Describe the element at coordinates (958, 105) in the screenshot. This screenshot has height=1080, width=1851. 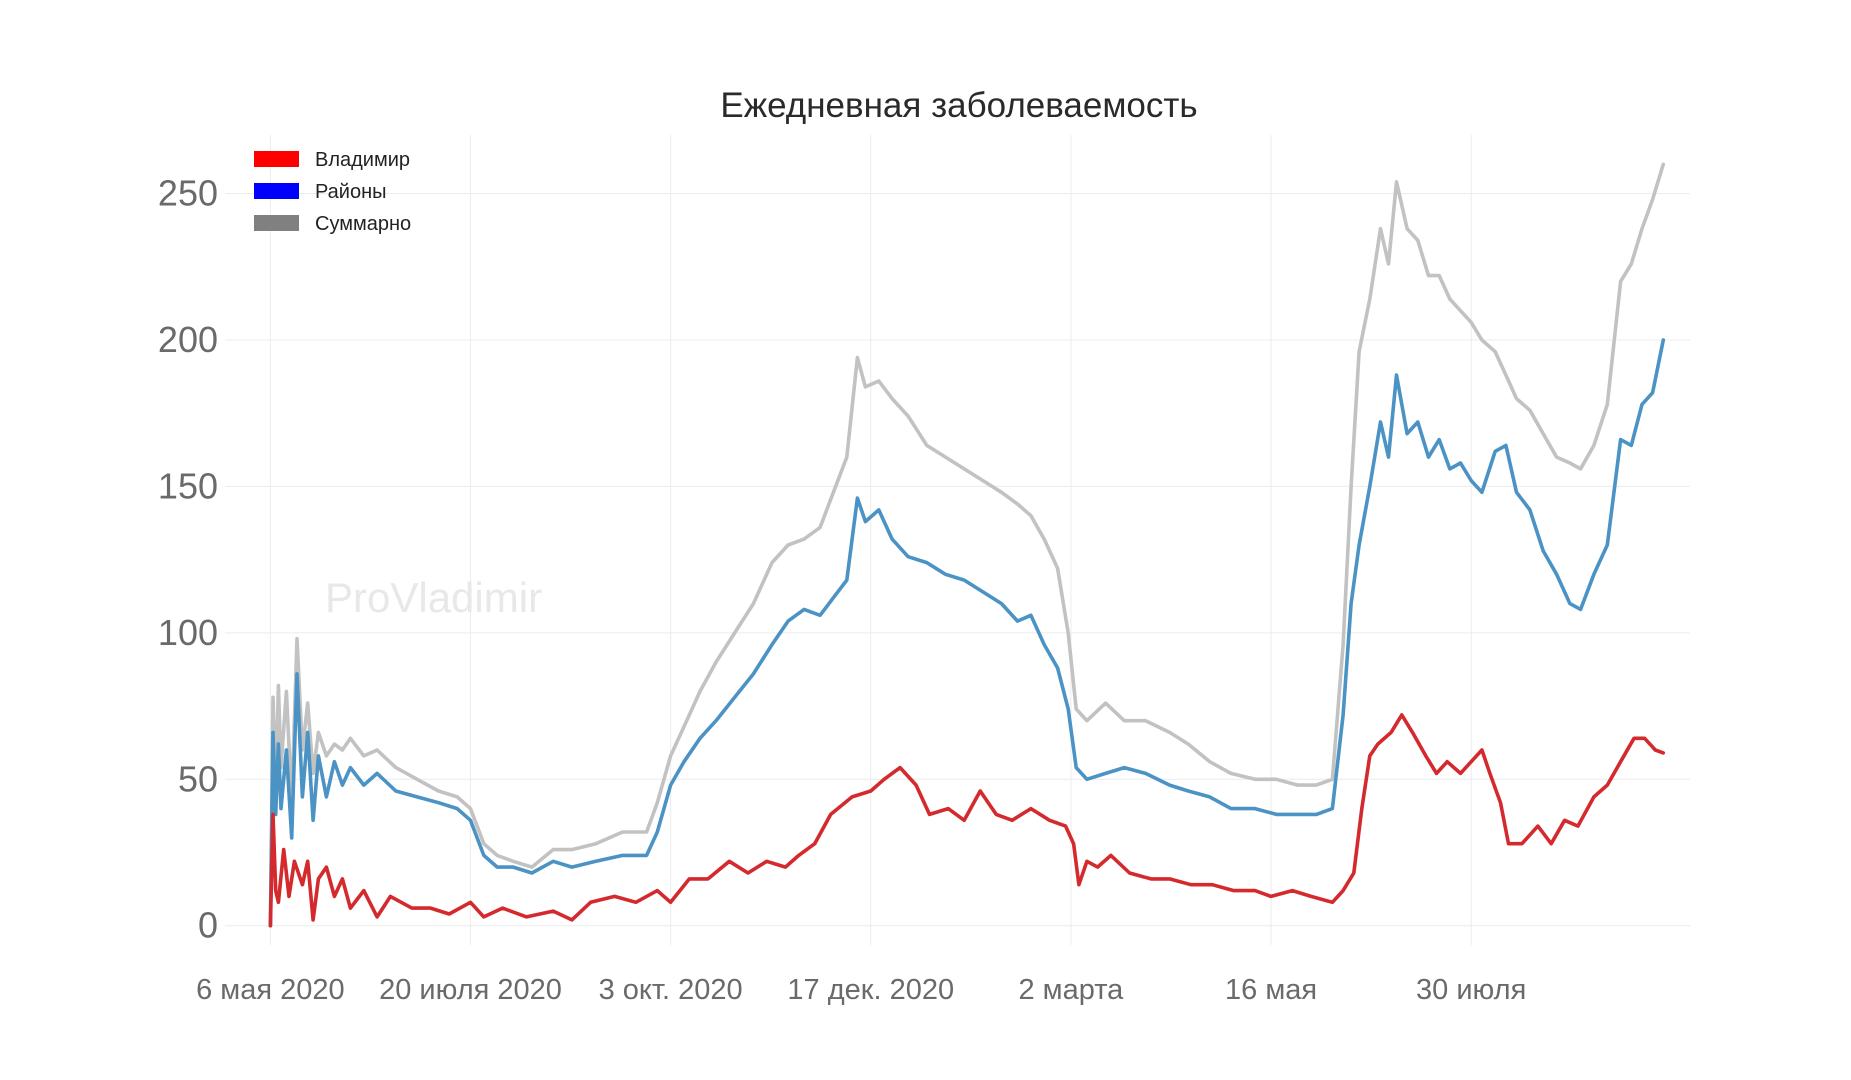
I see `chart-title: Ежедневная заболеваемость` at that location.